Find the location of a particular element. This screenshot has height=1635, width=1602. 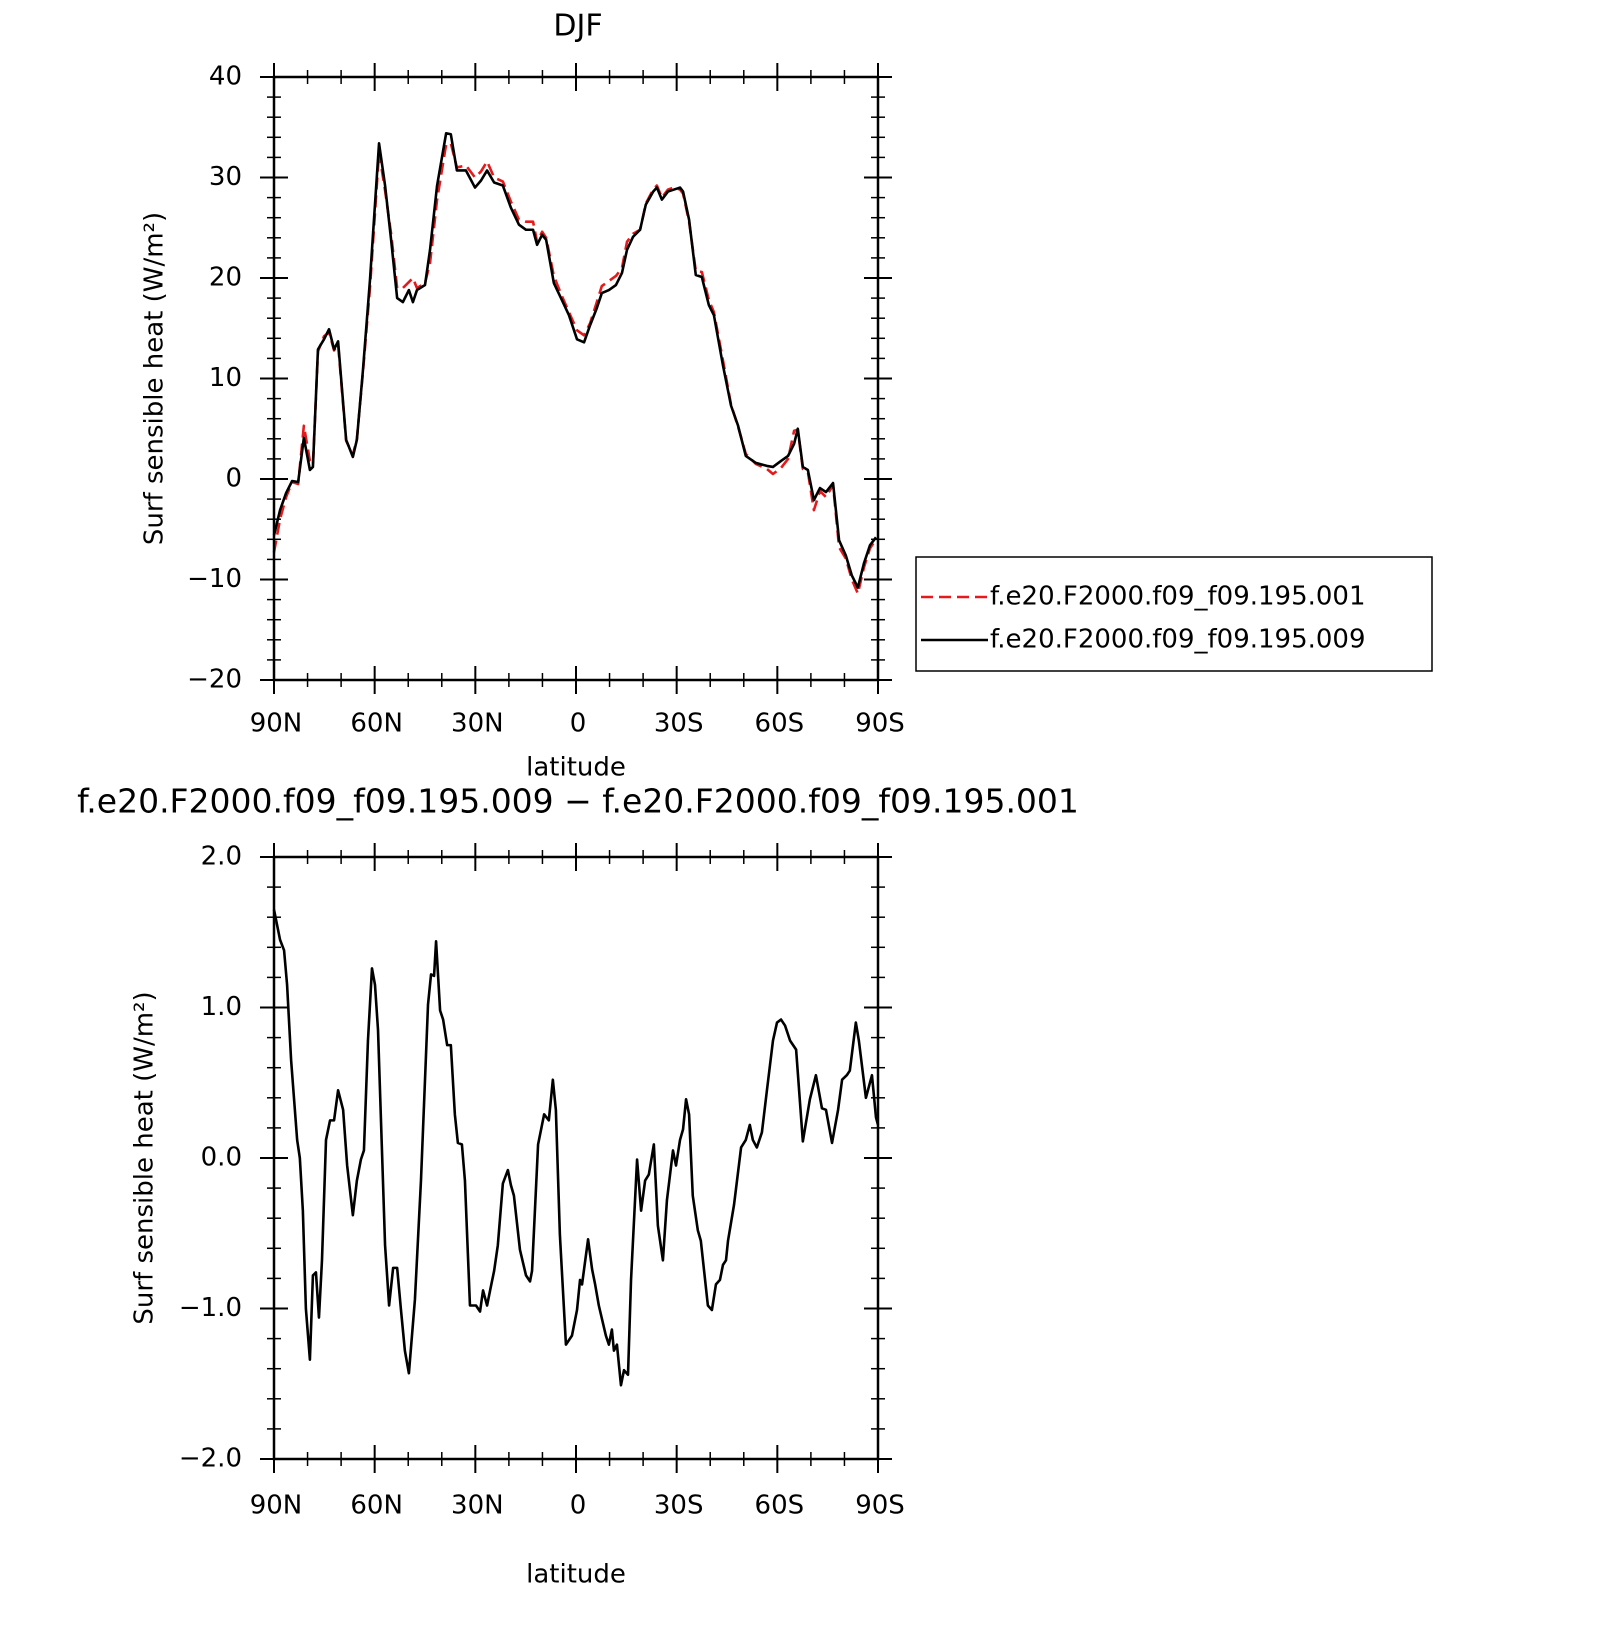

y-tick-label: 10 is located at coordinates (225, 378).